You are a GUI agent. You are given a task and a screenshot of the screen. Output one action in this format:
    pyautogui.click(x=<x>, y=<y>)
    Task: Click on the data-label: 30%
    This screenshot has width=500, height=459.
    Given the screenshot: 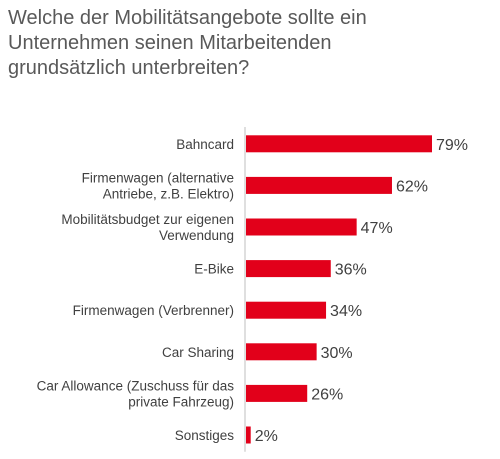 What is the action you would take?
    pyautogui.click(x=337, y=353)
    